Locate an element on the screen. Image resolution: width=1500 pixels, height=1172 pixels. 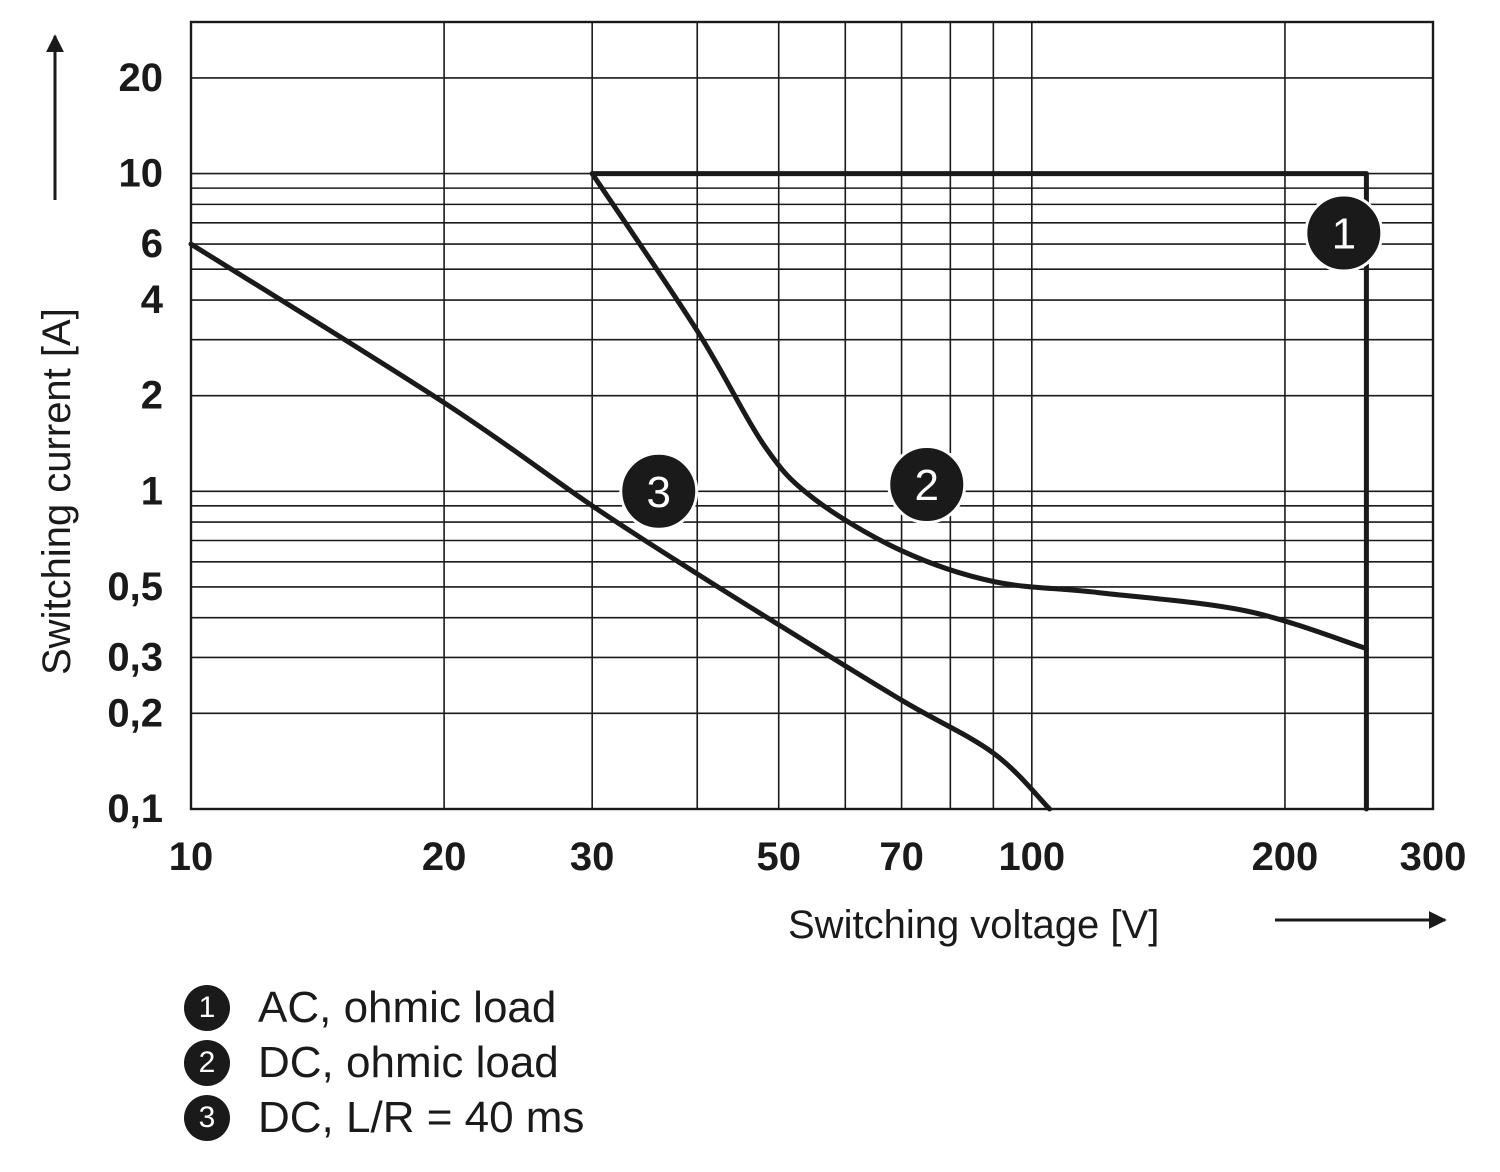
y-tick-label: 2 is located at coordinates (152, 396).